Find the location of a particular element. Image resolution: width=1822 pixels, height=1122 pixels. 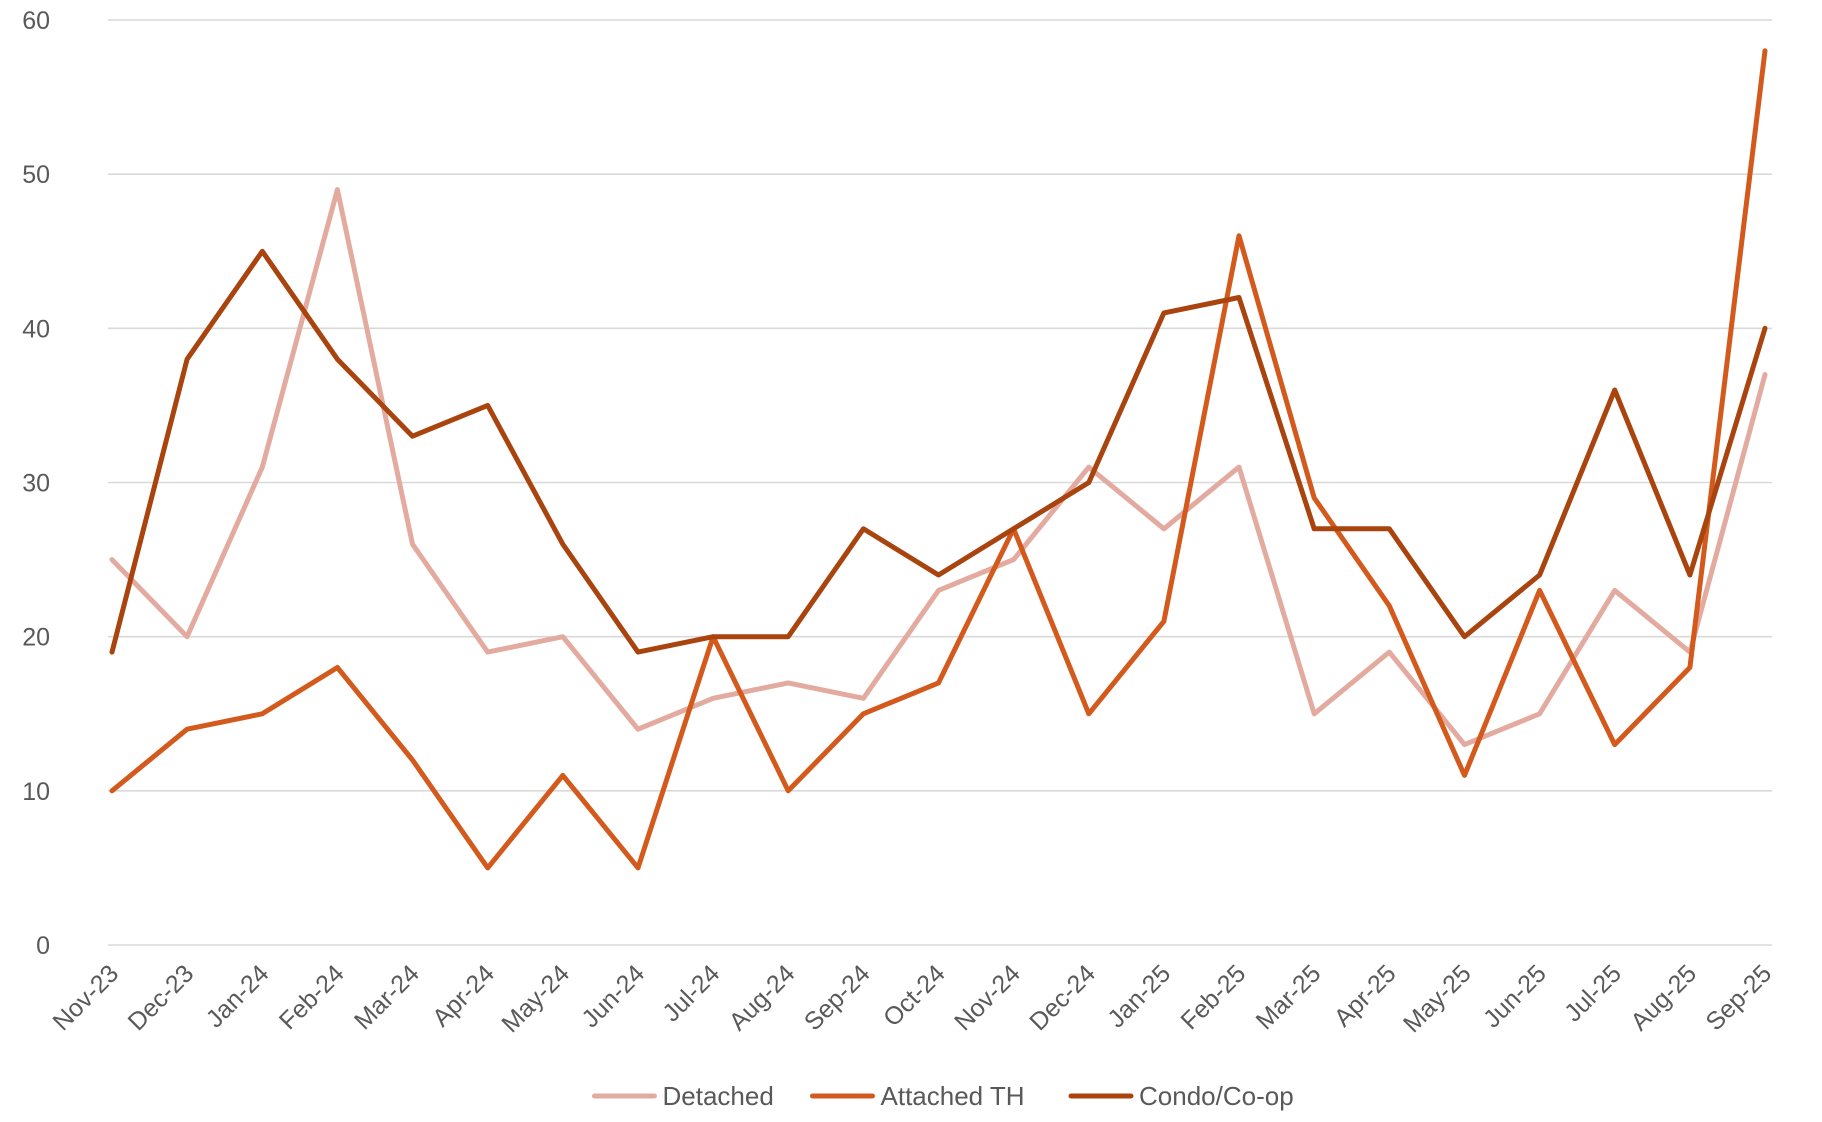

x-tick-label: Sep-25 is located at coordinates (1738, 997).